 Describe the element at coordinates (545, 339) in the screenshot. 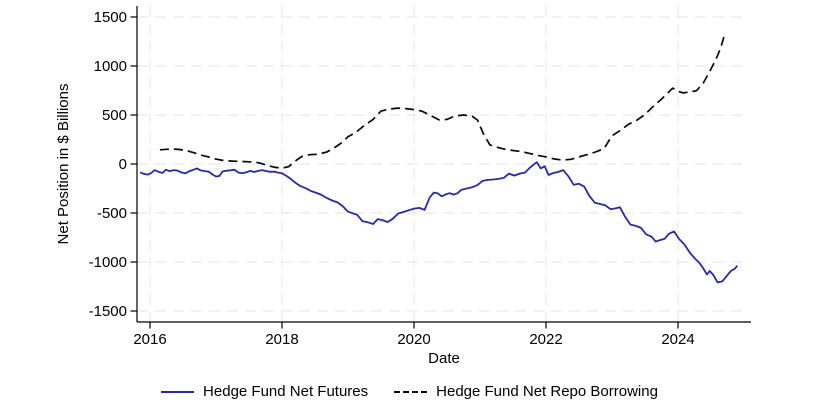

I see `x-tick-label: 2022` at that location.